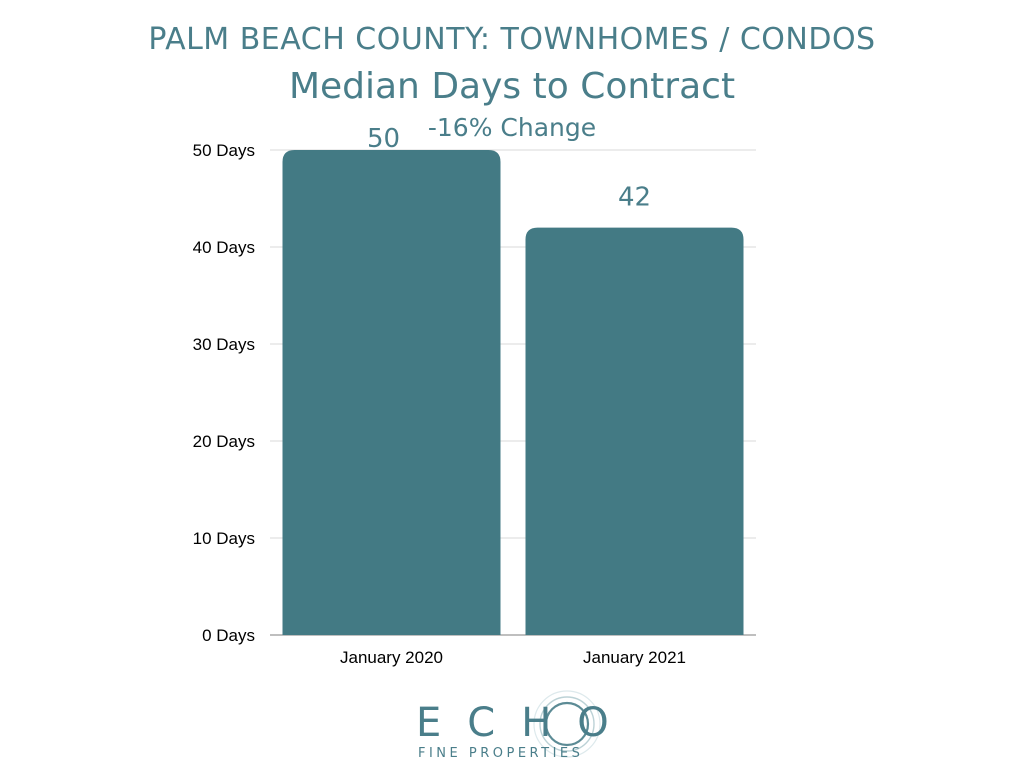 The image size is (1024, 768). I want to click on y-tick-label: 0 Days, so click(228, 635).